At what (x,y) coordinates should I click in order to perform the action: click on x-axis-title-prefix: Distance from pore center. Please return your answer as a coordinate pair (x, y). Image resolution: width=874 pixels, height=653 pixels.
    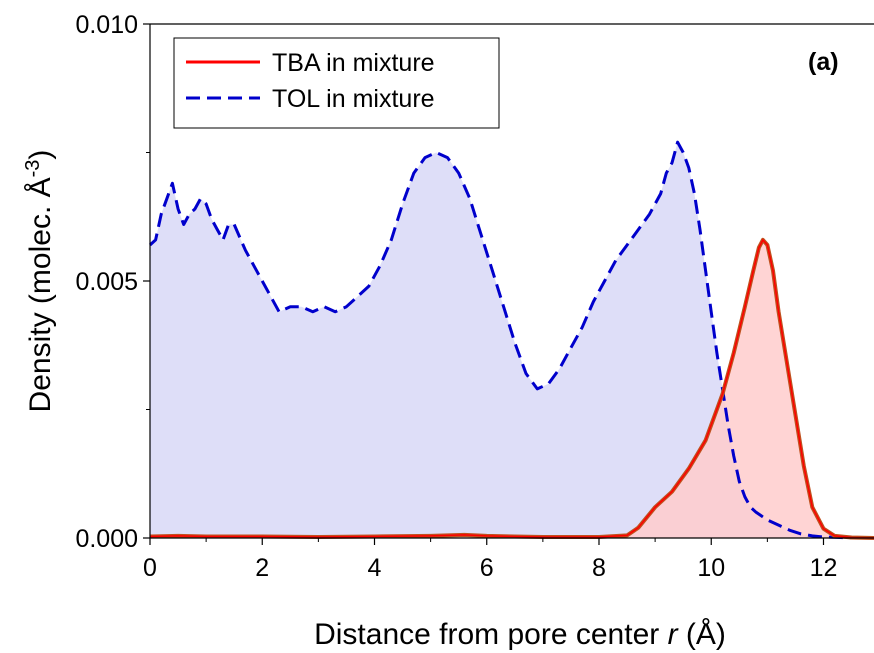
    Looking at the image, I should click on (490, 634).